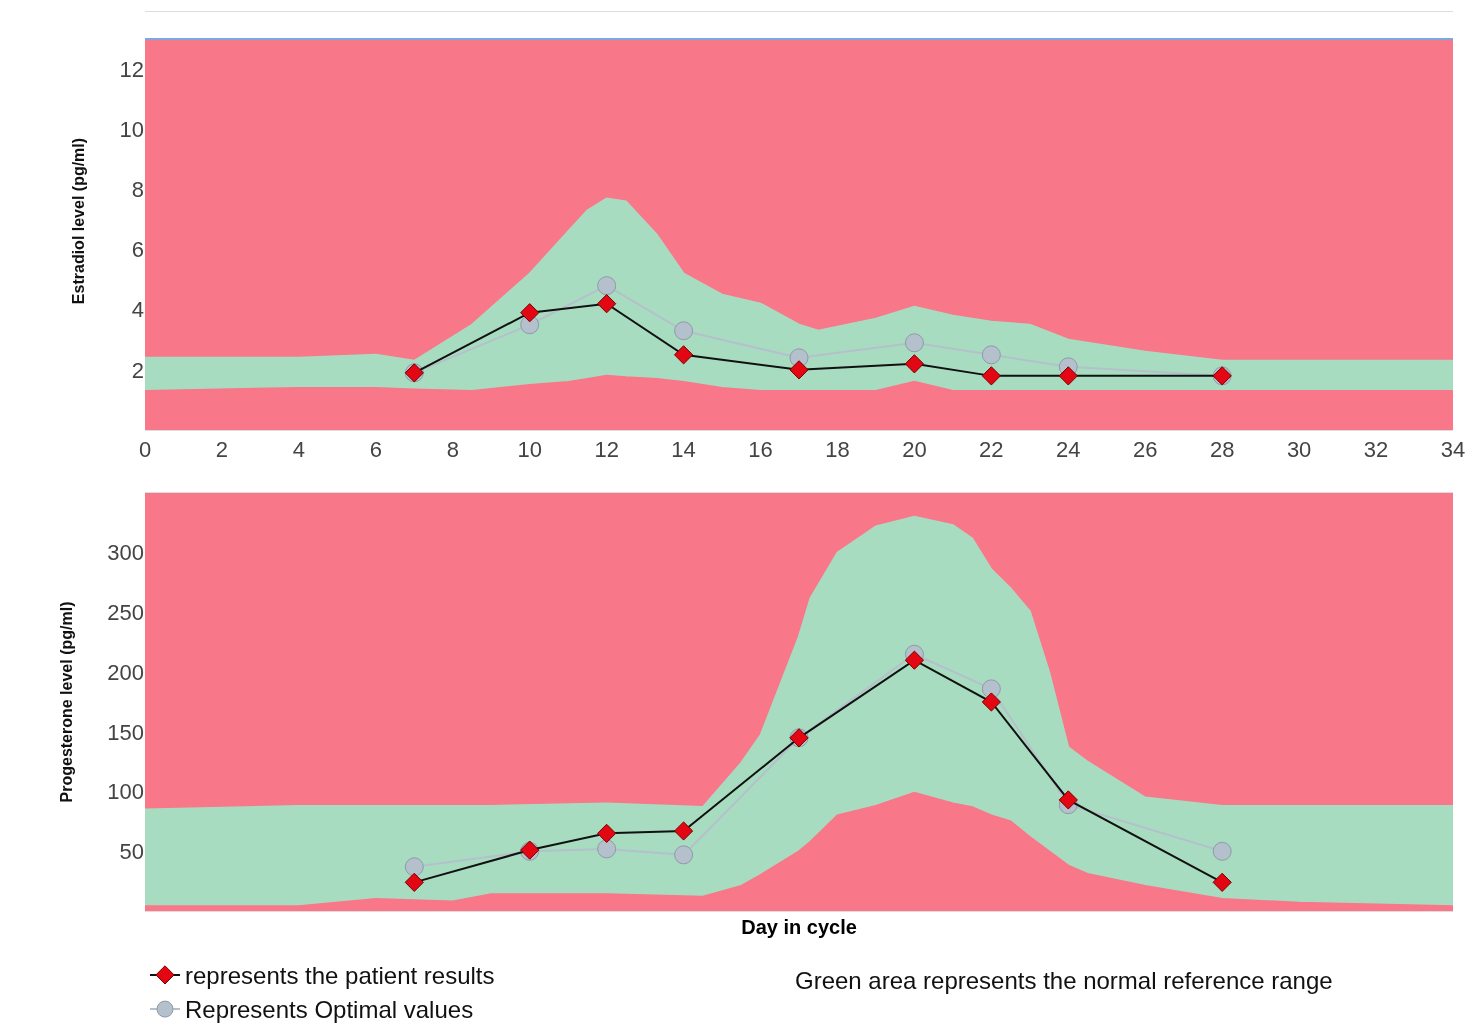  Describe the element at coordinates (79, 221) in the screenshot. I see `y-axis-title: Estradiol level (pg/ml)` at that location.